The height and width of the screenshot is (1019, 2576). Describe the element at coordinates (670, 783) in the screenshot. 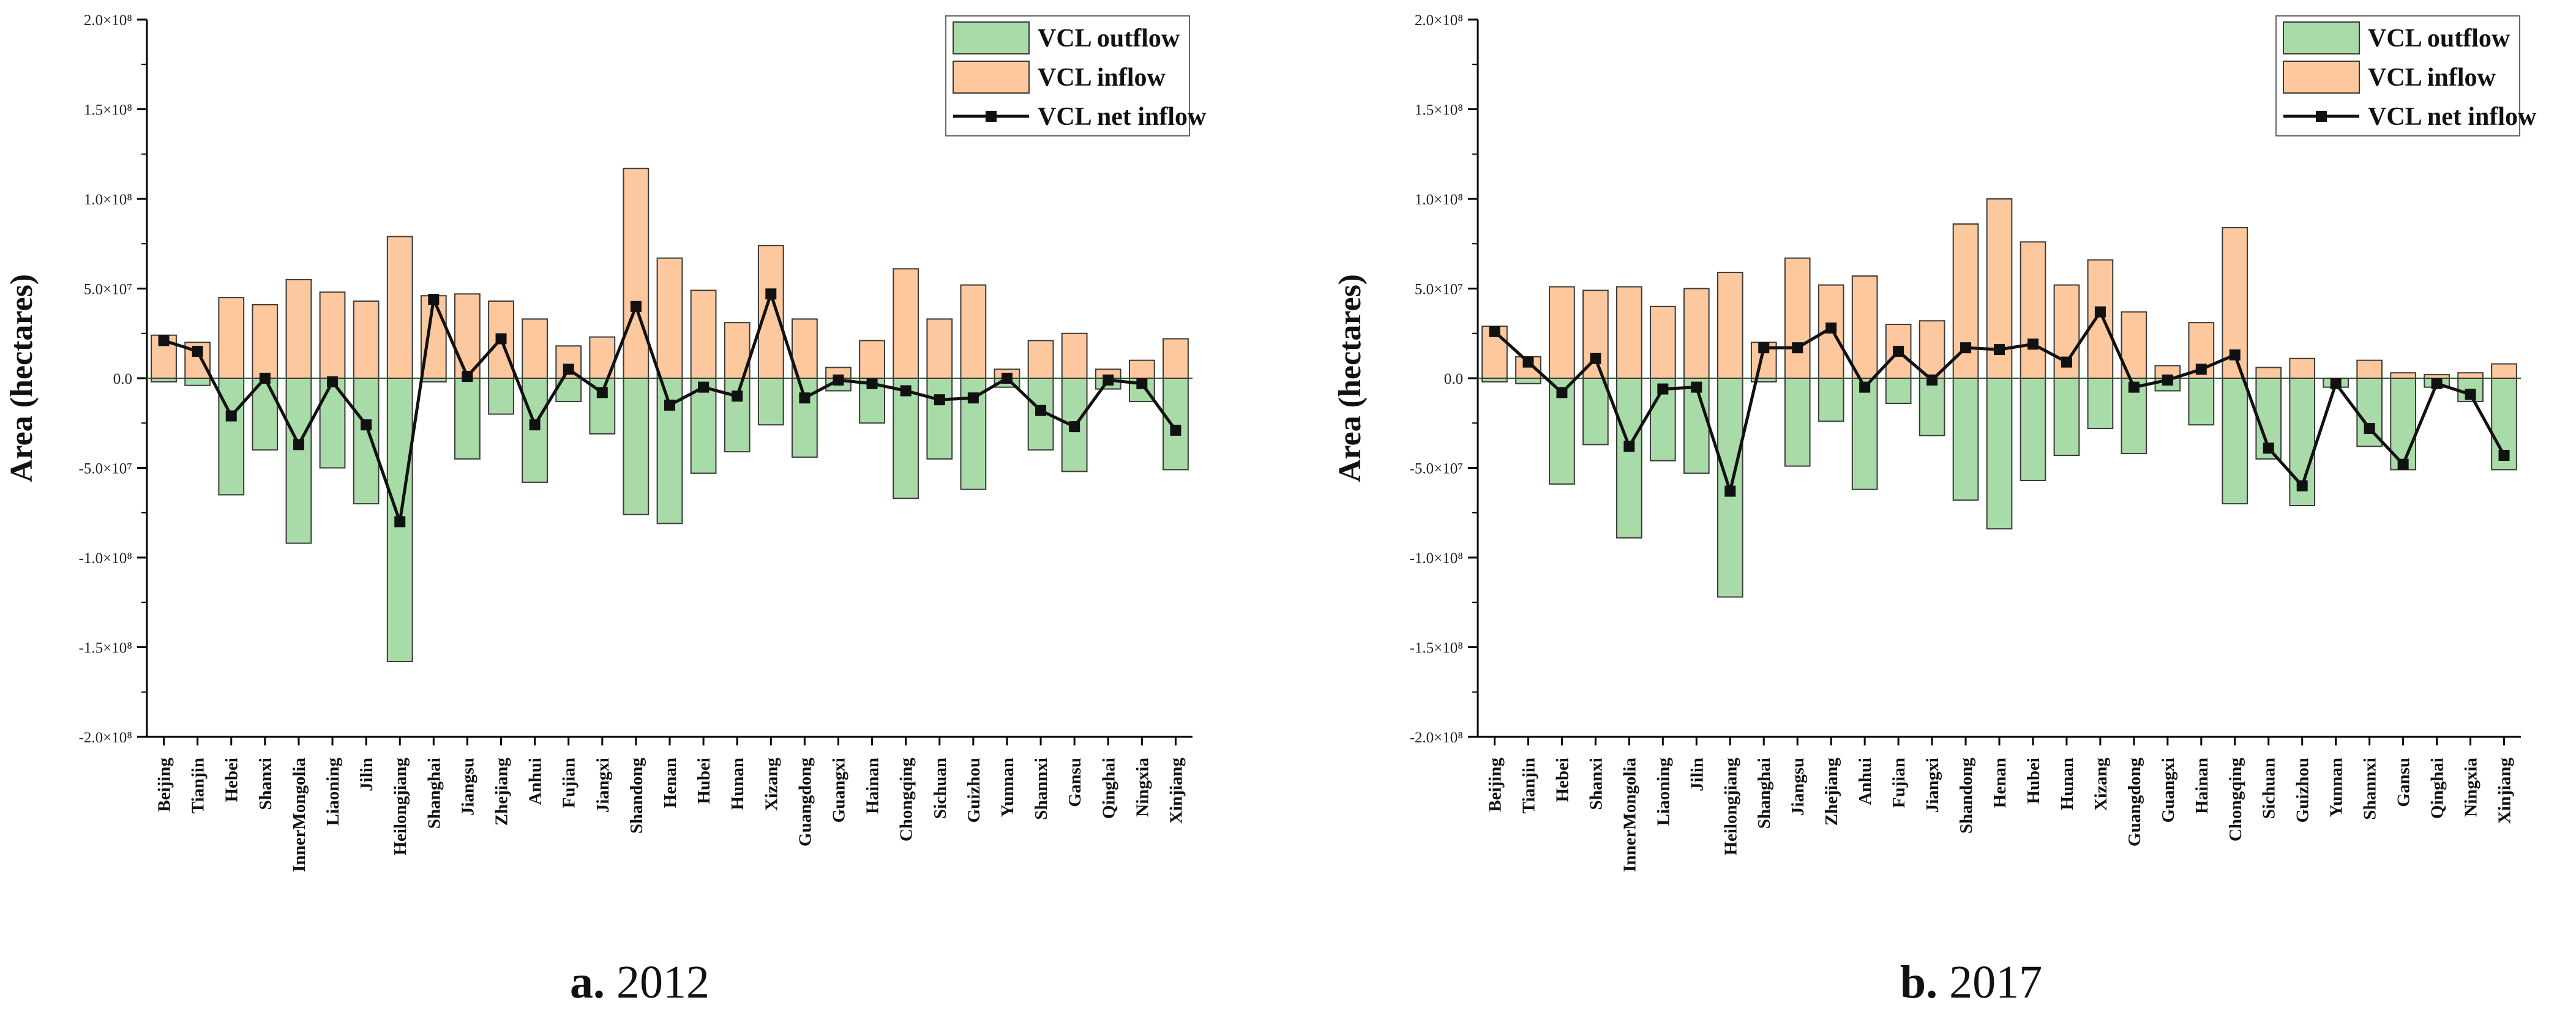

I see `category-label: Henan` at that location.